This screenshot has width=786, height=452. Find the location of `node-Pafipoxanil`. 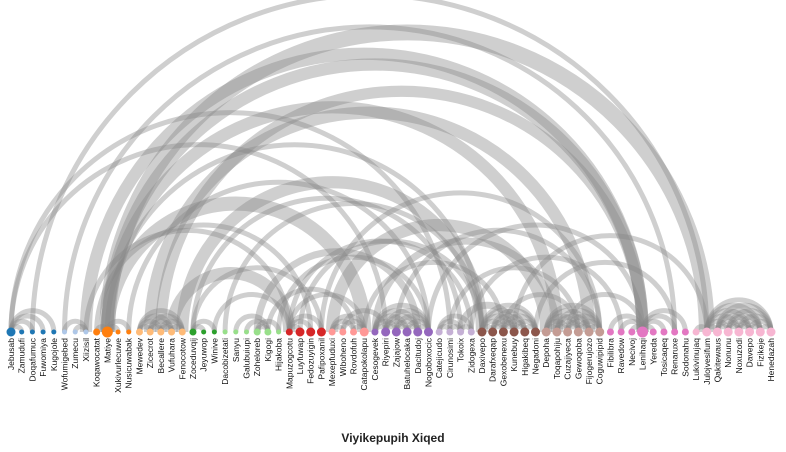

node-Pafipoxanil is located at coordinates (321, 332).